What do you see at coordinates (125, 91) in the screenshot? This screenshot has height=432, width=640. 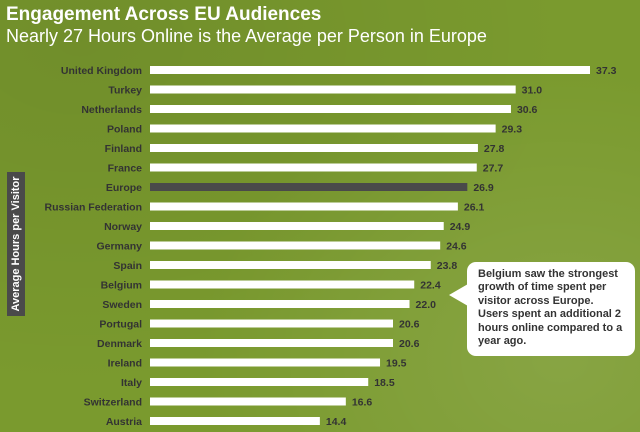 I see `category-label: Turkey` at bounding box center [125, 91].